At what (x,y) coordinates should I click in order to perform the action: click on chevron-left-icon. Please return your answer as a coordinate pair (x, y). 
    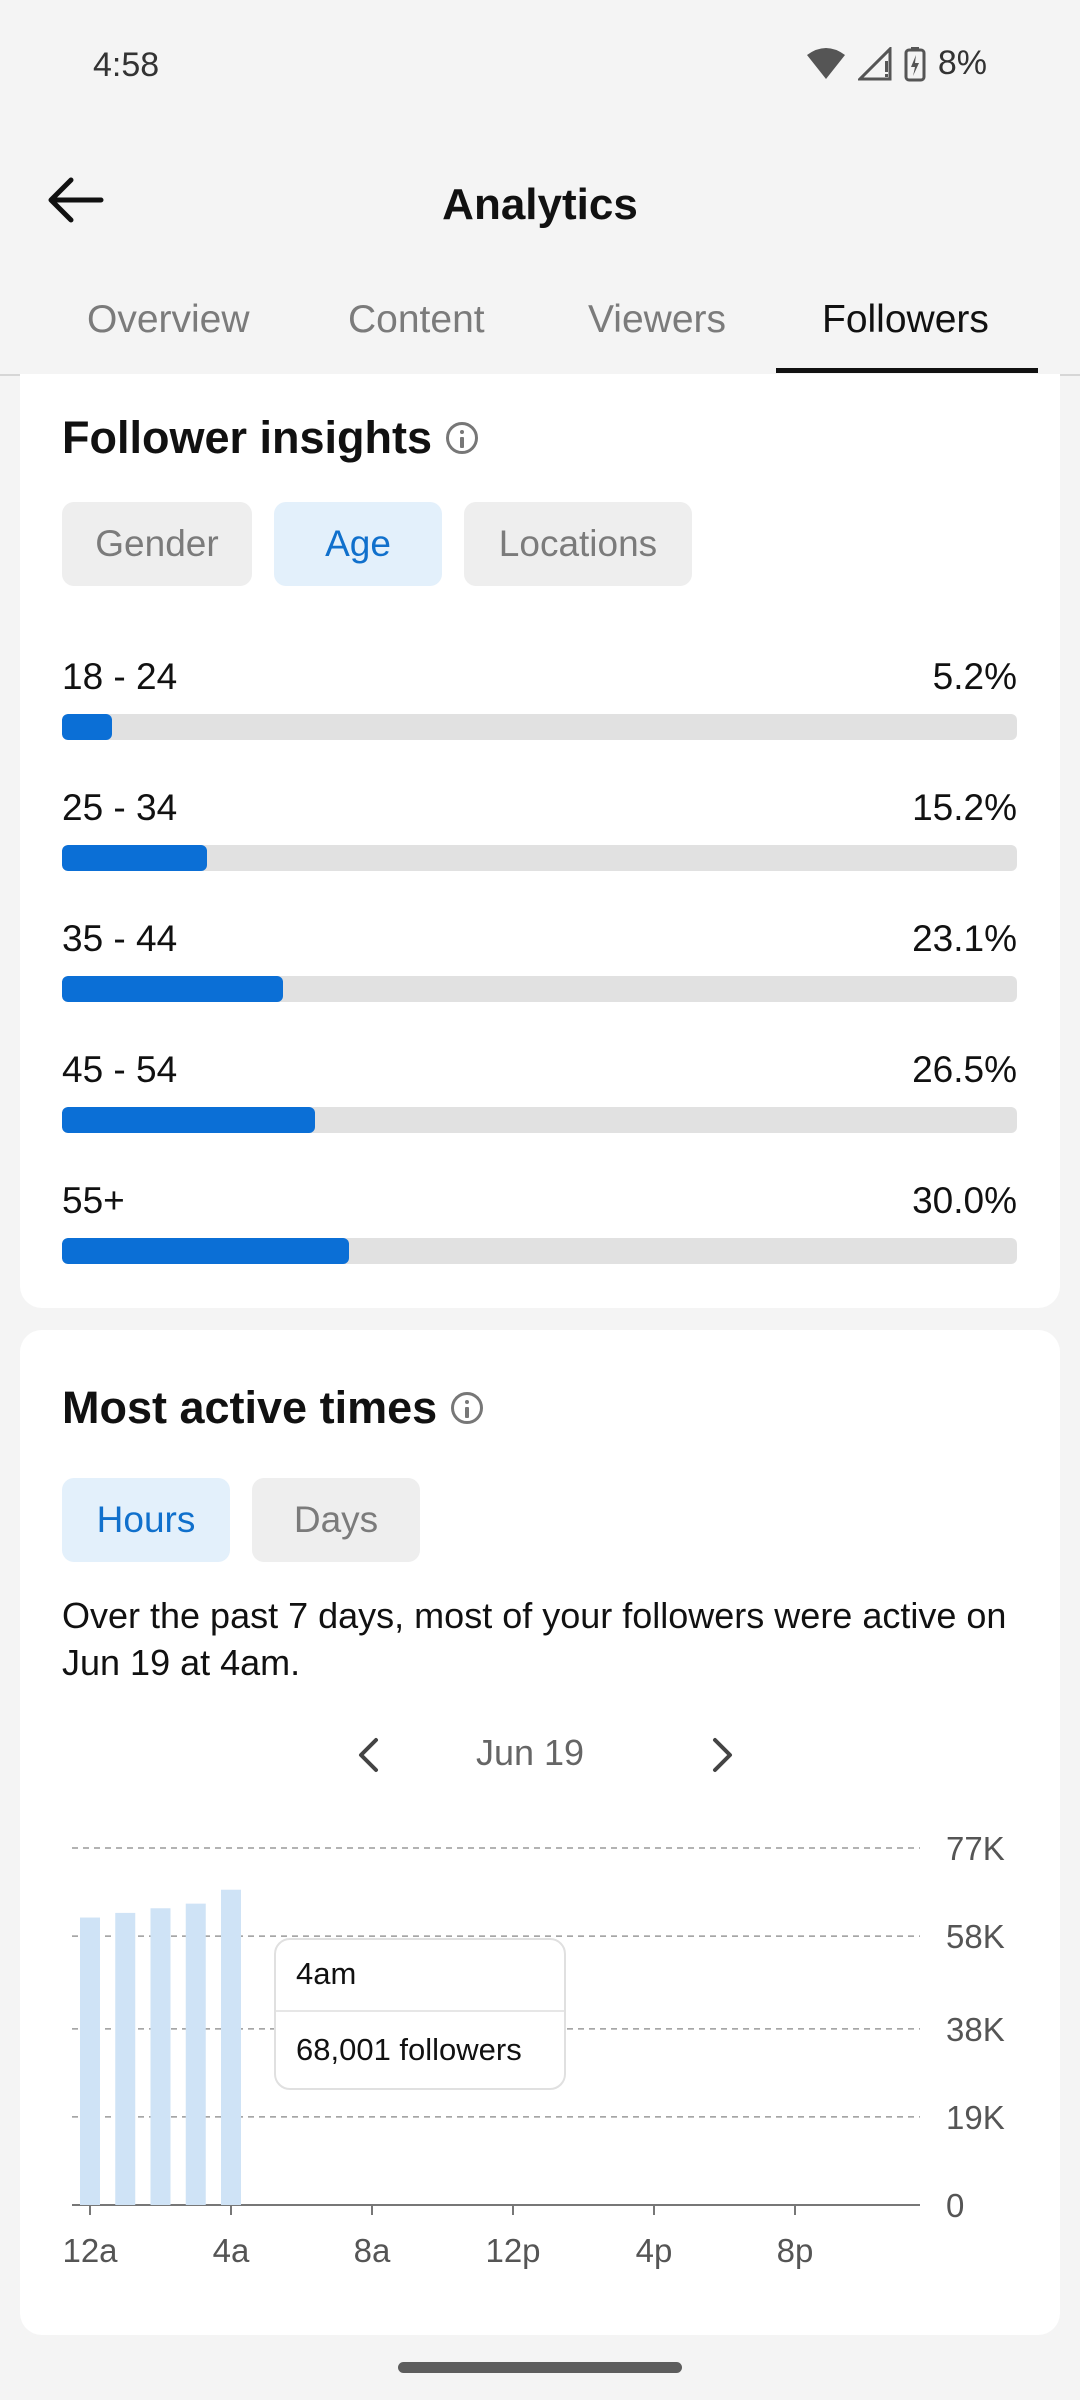
    Looking at the image, I should click on (368, 1755).